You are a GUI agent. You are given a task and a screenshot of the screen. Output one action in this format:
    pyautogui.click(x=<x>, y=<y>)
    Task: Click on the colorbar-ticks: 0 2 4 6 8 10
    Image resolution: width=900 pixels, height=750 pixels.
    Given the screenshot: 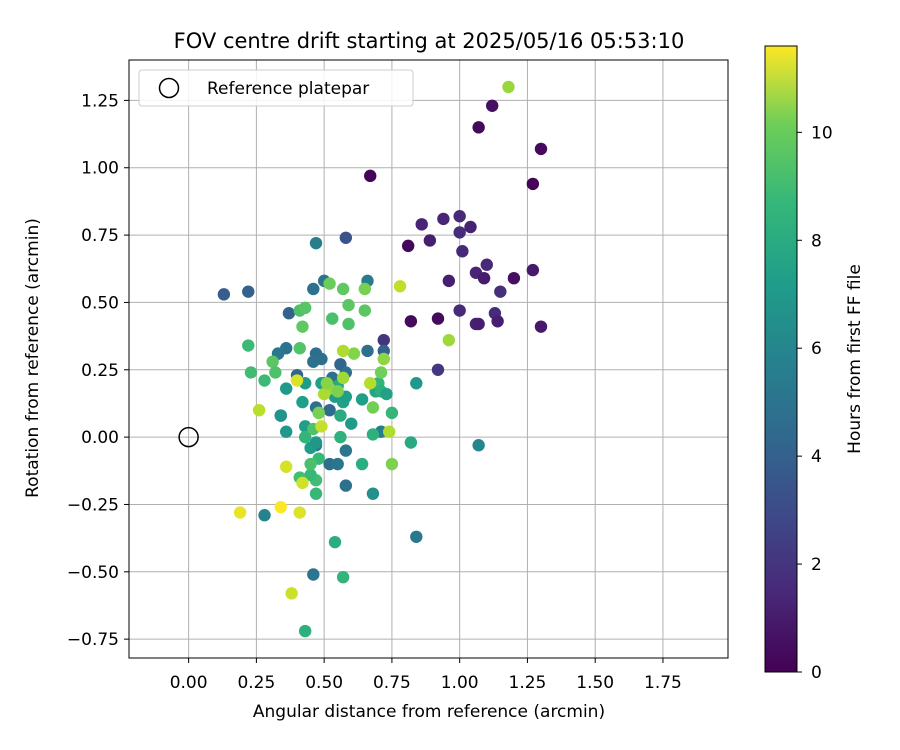 What is the action you would take?
    pyautogui.click(x=815, y=403)
    